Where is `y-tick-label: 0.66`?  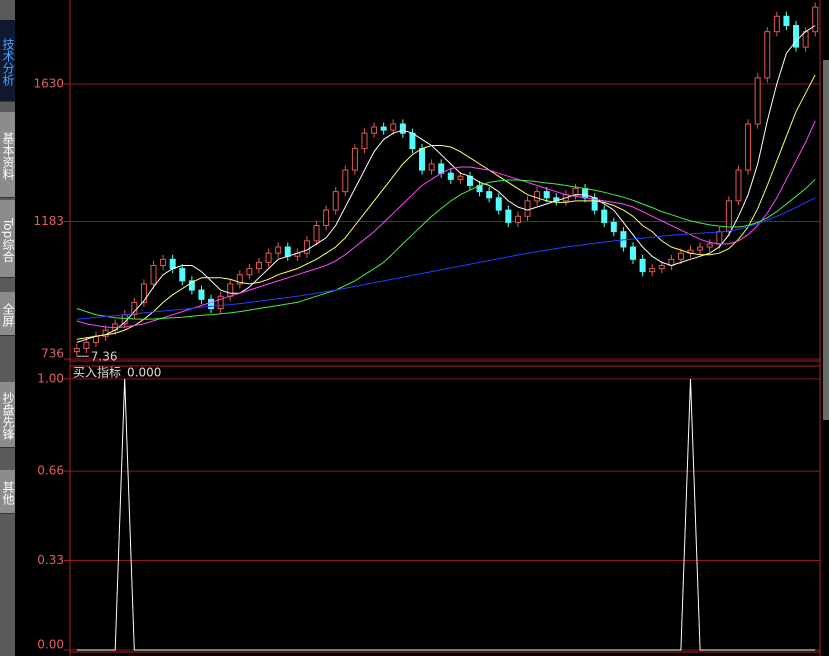
y-tick-label: 0.66 is located at coordinates (50, 471).